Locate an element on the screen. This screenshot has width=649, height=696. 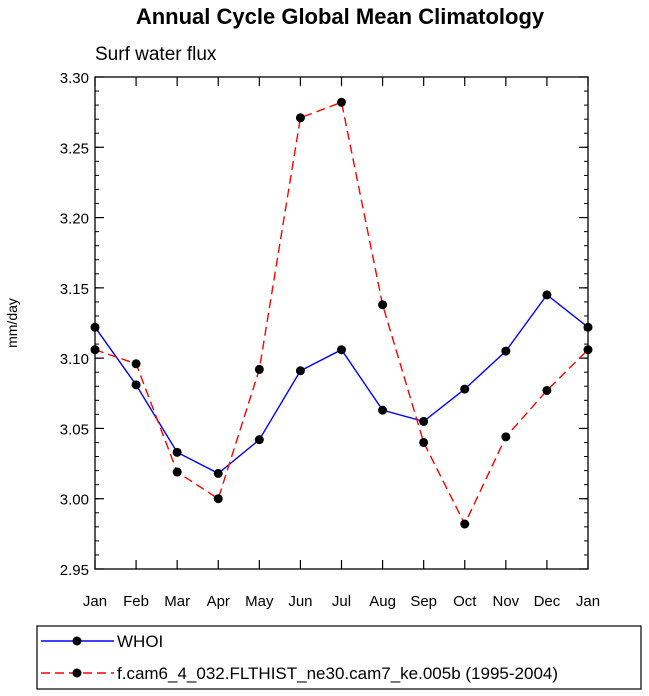
x-tick-label: Sep is located at coordinates (423, 601).